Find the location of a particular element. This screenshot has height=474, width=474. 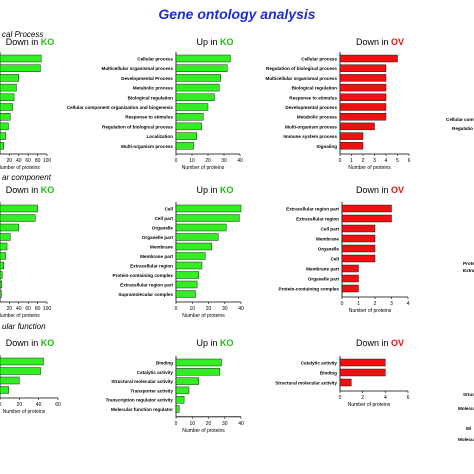

mf_up_ko-tick-label: 0 is located at coordinates (176, 424).